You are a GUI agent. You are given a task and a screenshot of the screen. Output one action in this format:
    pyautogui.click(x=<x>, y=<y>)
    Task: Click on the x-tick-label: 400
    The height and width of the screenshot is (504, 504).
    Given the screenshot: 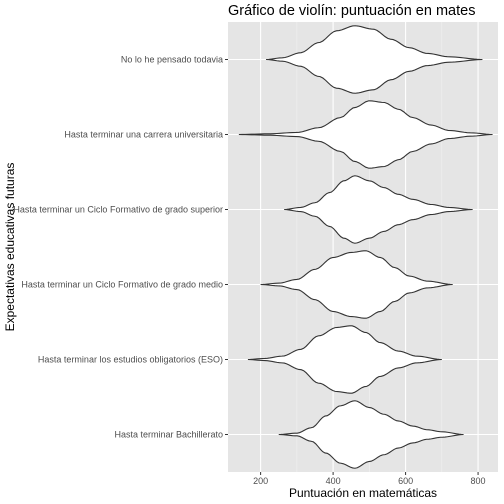 What is the action you would take?
    pyautogui.click(x=333, y=481)
    